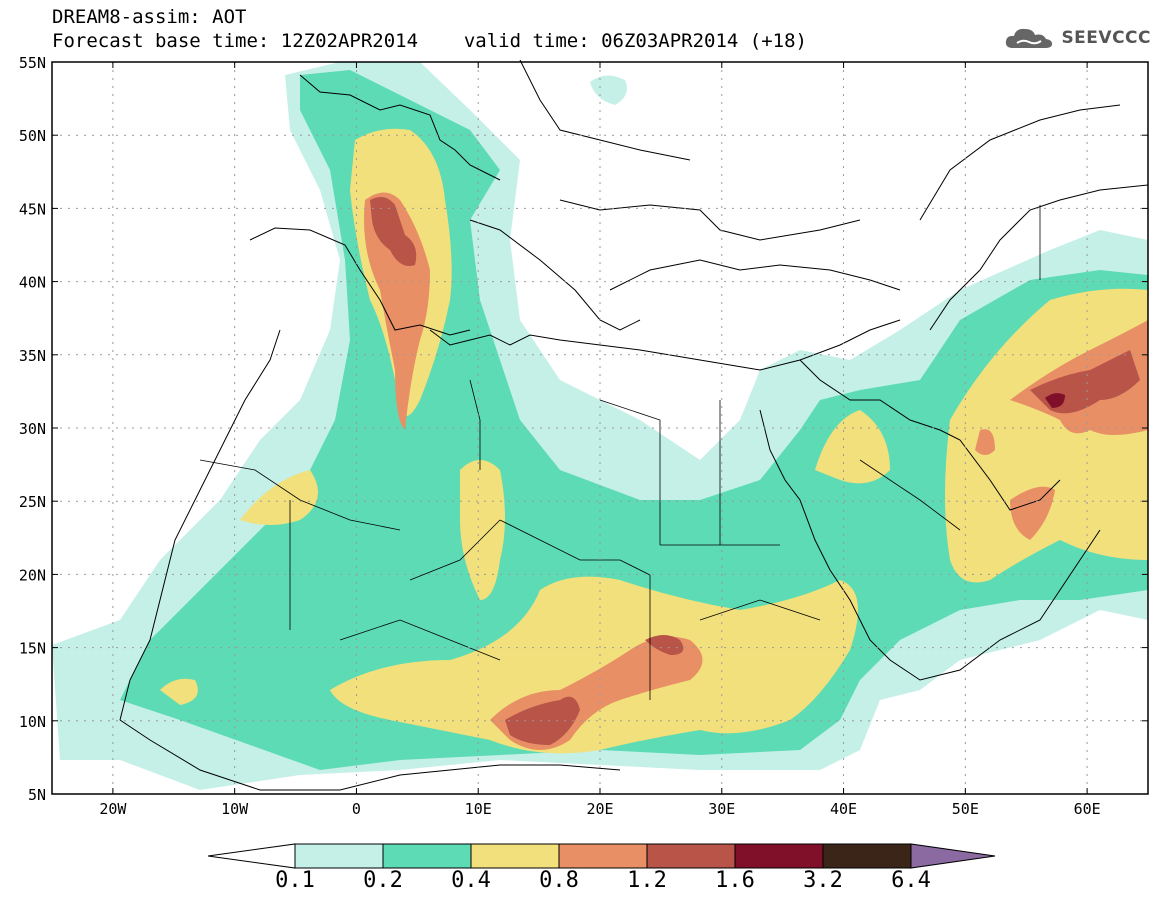 This screenshot has width=1165, height=905. What do you see at coordinates (32, 283) in the screenshot?
I see `lat-label: 40N` at bounding box center [32, 283].